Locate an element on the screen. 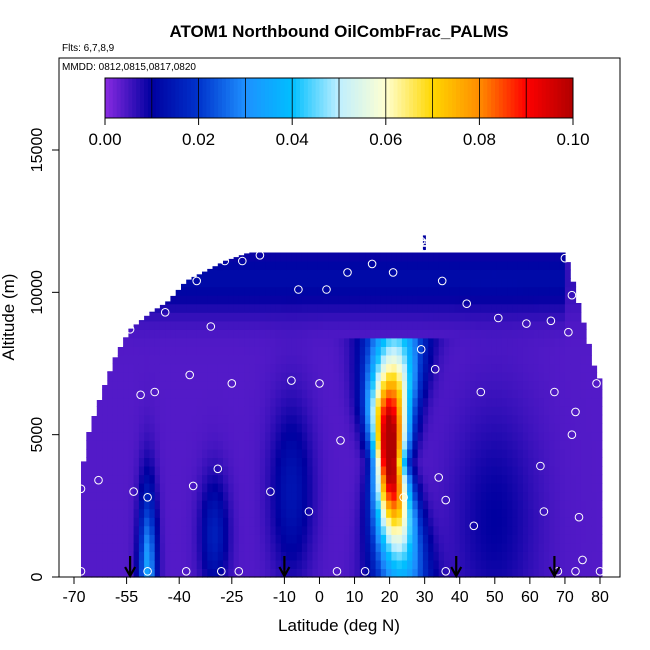 This screenshot has height=650, width=650. sample-point is located at coordinates (403, 497).